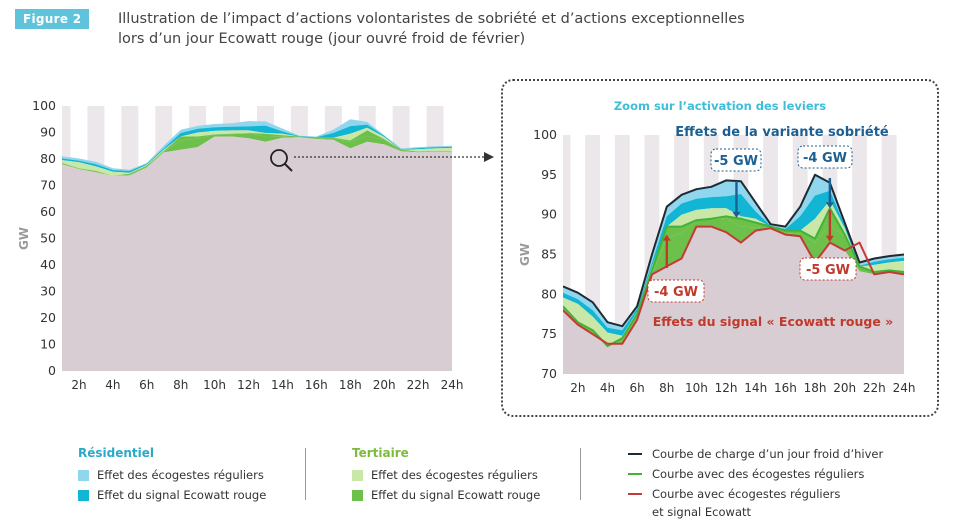  Describe the element at coordinates (380, 453) in the screenshot. I see `legend-tertiaire-header: Tertiaire` at that location.